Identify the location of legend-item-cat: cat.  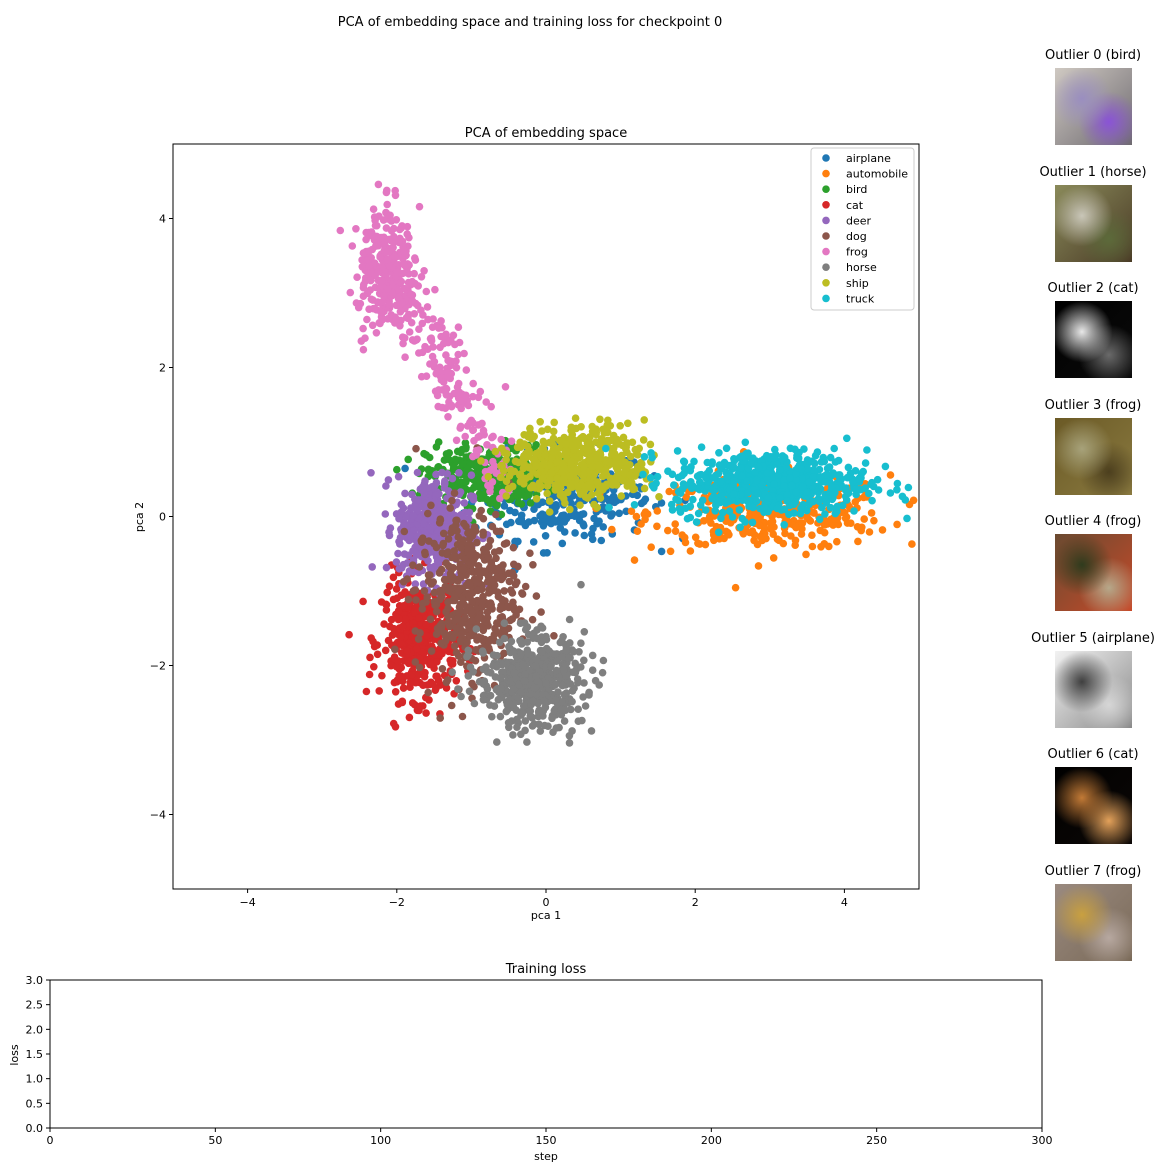
(843, 205).